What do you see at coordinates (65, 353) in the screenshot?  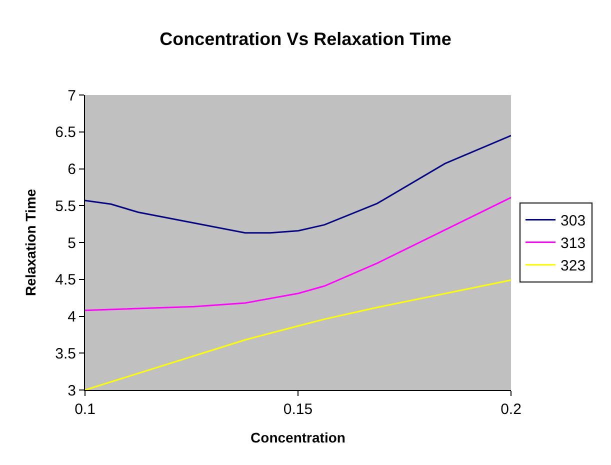 I see `y-tick-label: 3.5` at bounding box center [65, 353].